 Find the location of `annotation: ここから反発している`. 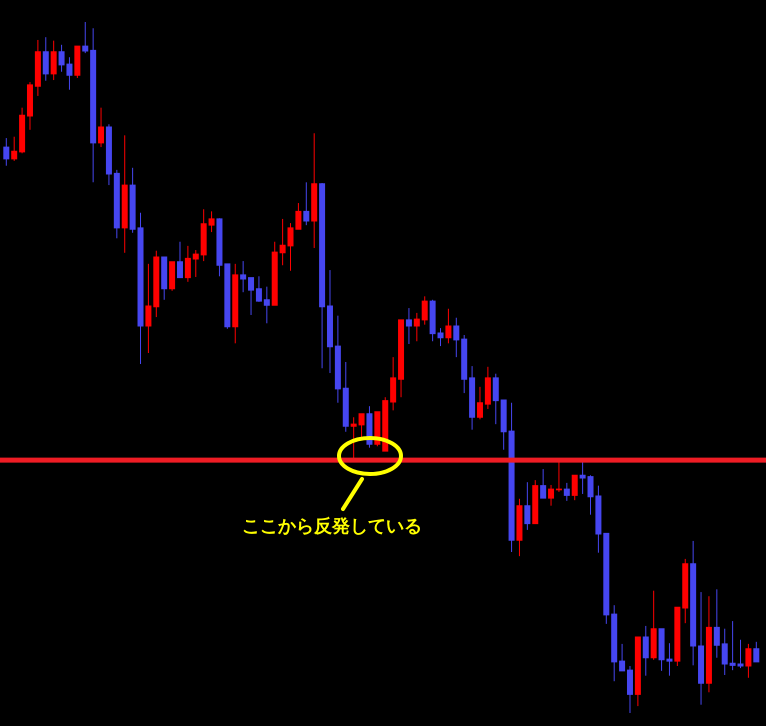

annotation: ここから反発している is located at coordinates (332, 526).